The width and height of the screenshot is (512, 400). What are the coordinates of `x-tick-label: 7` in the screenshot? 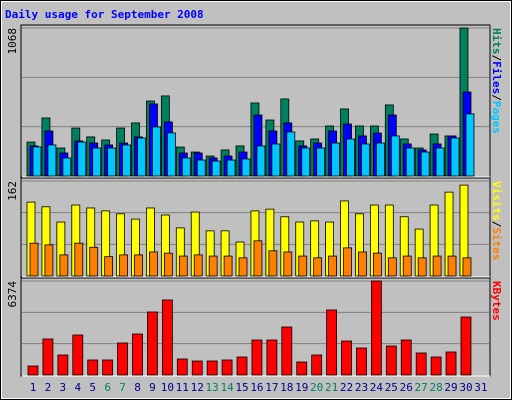 It's located at (122, 387).